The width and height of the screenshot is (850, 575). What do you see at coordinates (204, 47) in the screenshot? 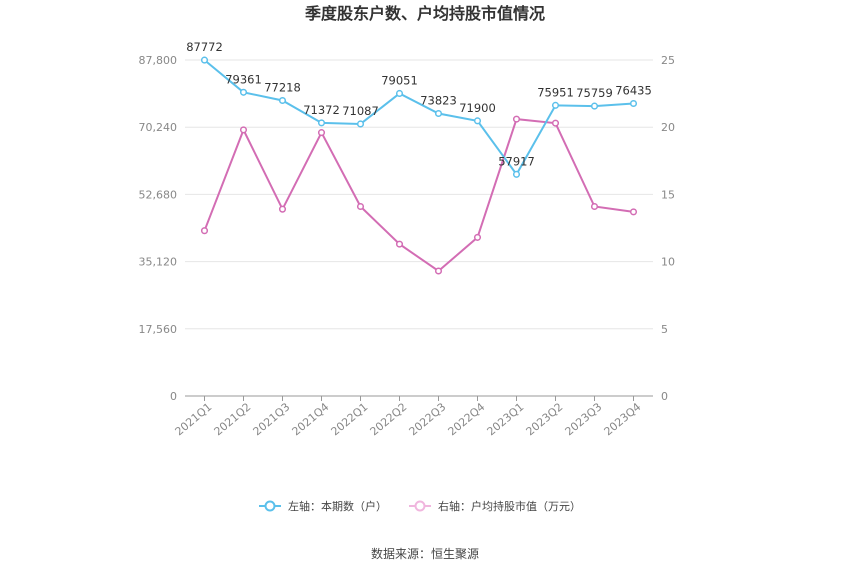
I see `data-label-holders: 87772` at bounding box center [204, 47].